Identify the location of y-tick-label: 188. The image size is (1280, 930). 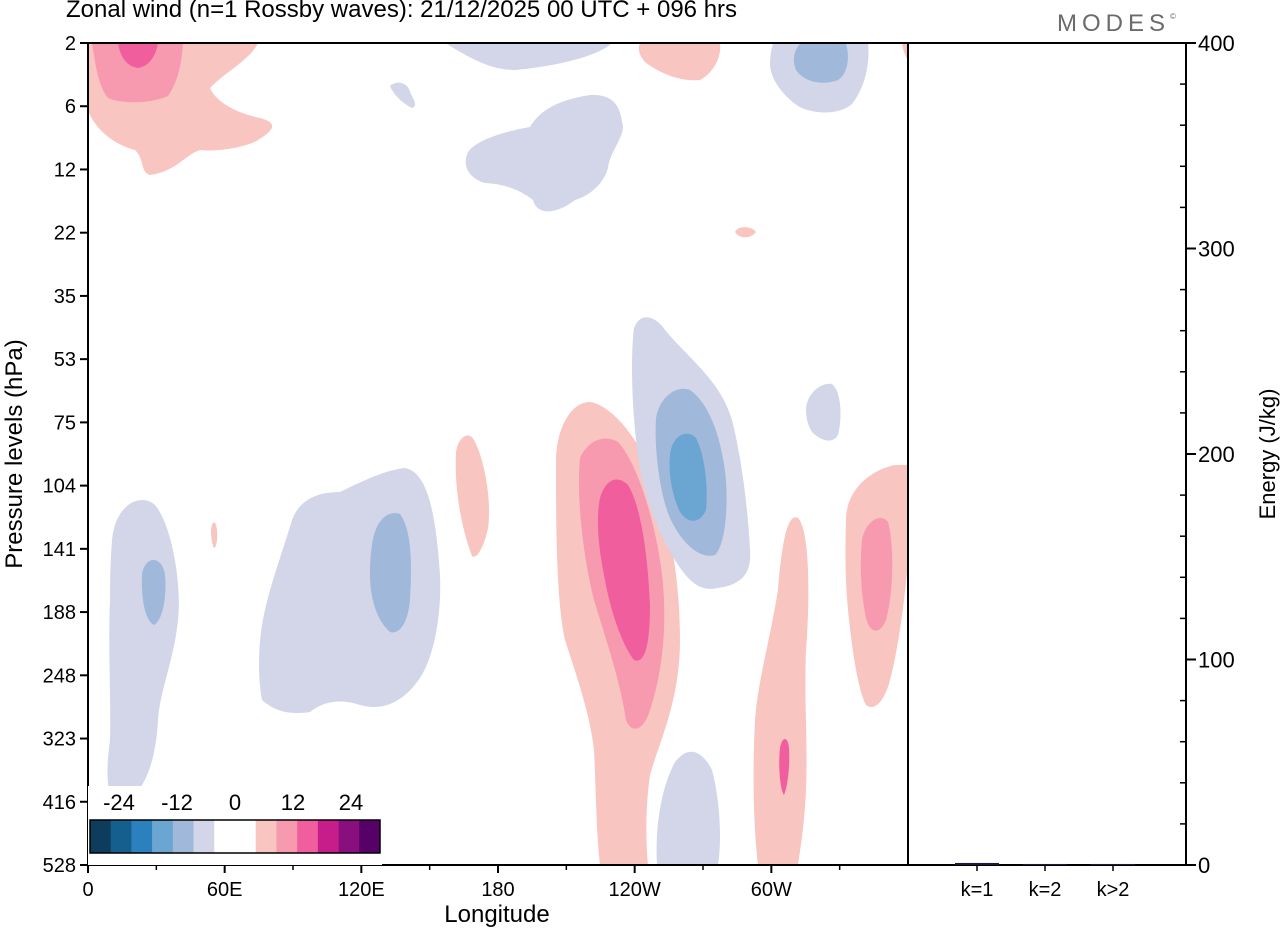
(59, 613).